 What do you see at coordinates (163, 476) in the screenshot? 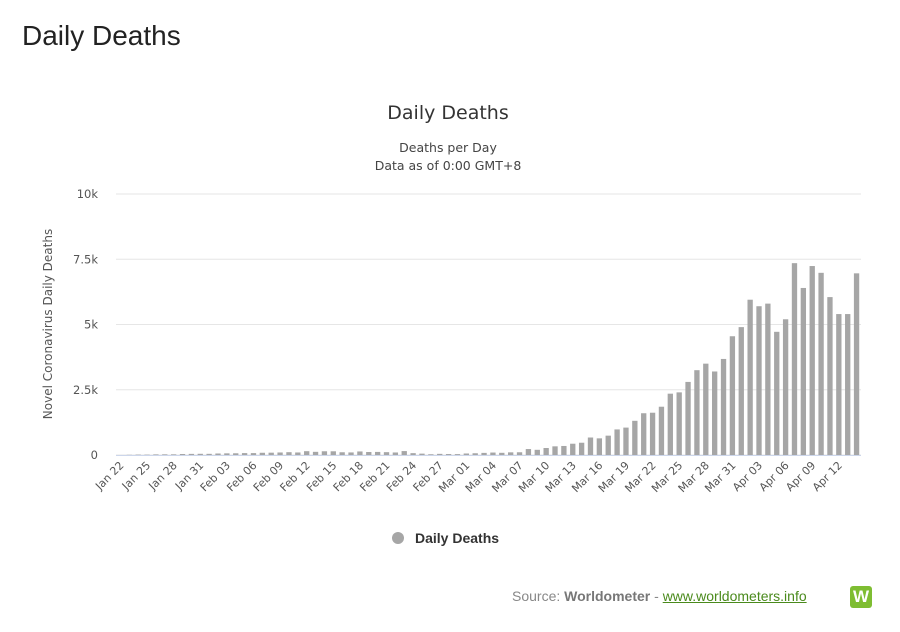
I see `x-tick-label: Jan 28` at bounding box center [163, 476].